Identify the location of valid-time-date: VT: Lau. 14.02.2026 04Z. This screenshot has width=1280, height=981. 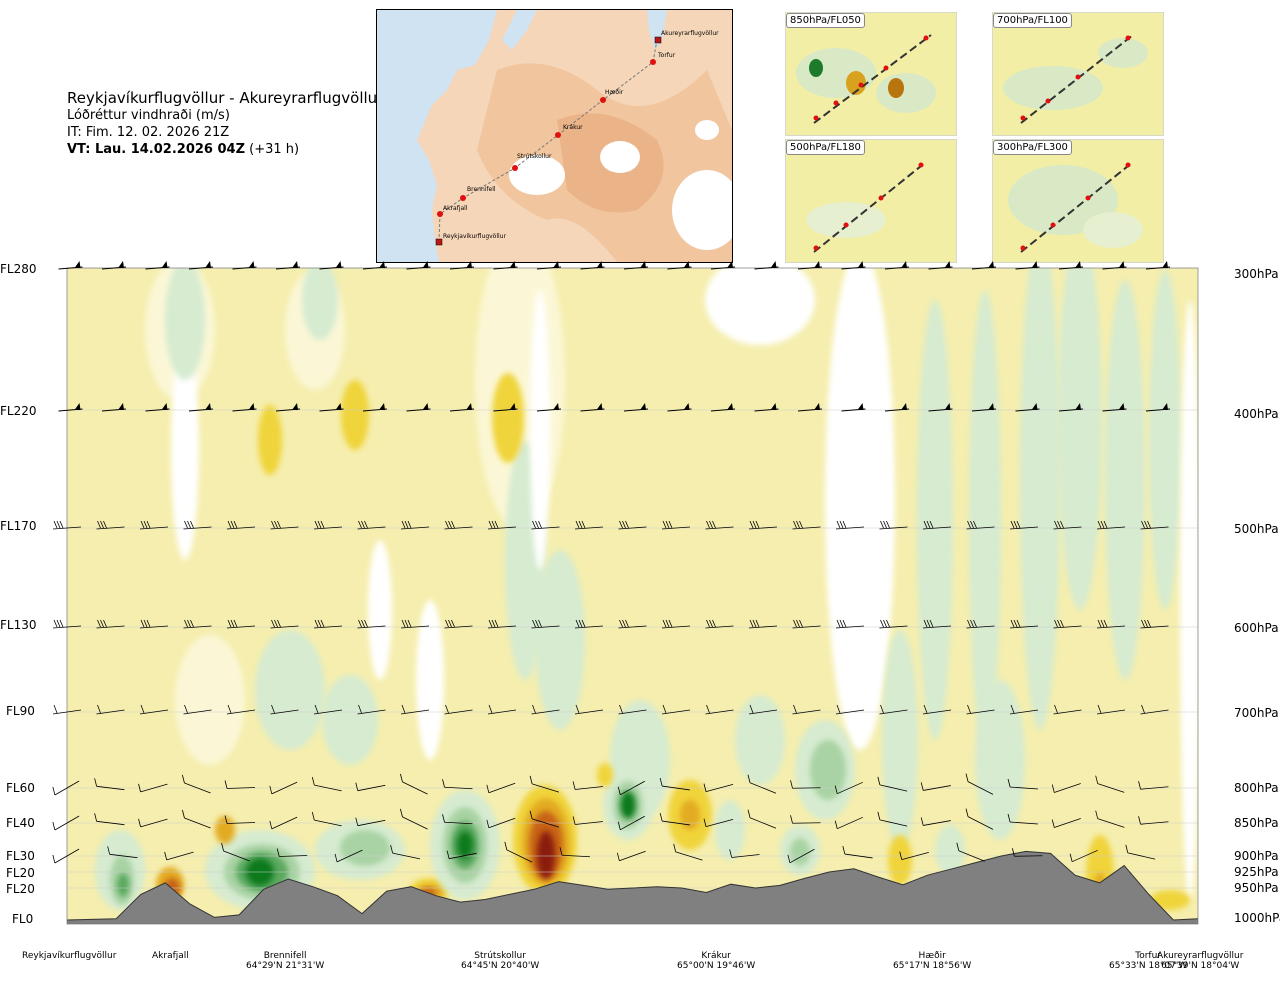
(156, 149).